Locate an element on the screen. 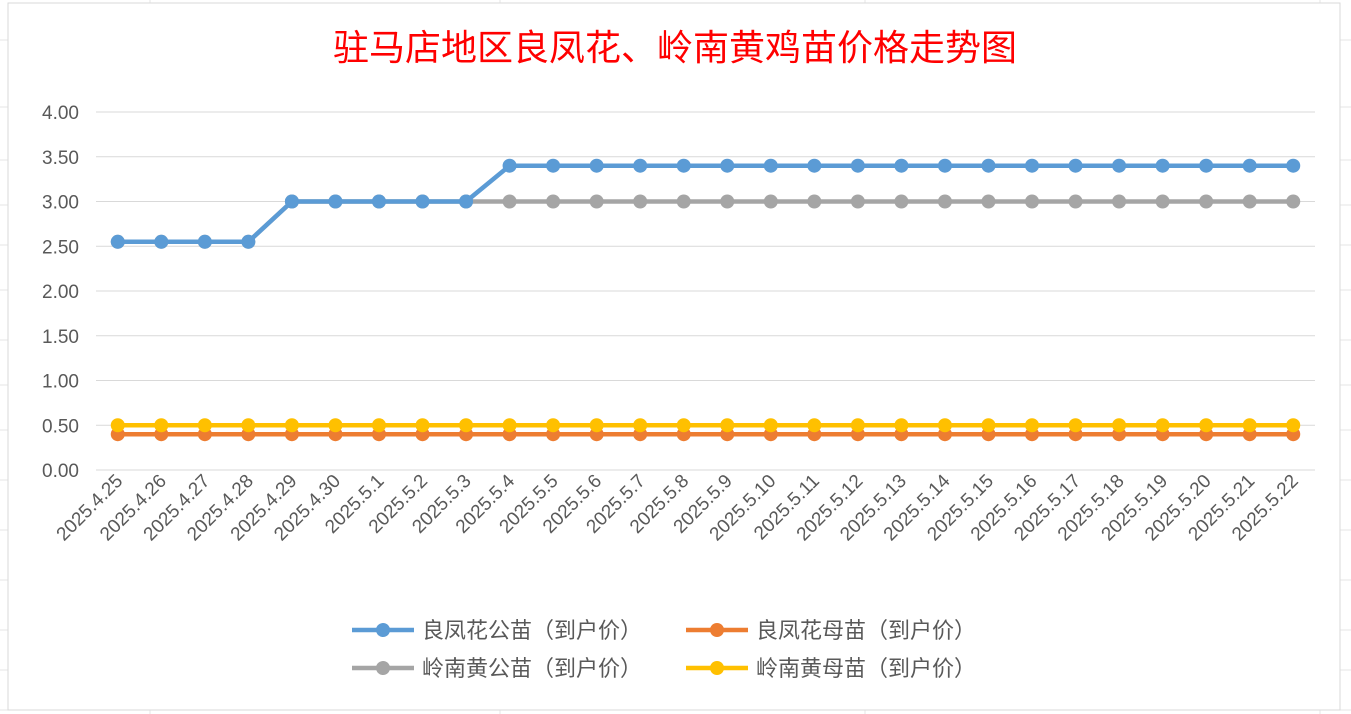 The height and width of the screenshot is (714, 1351). y-tick-label: 4.00 is located at coordinates (60, 113).